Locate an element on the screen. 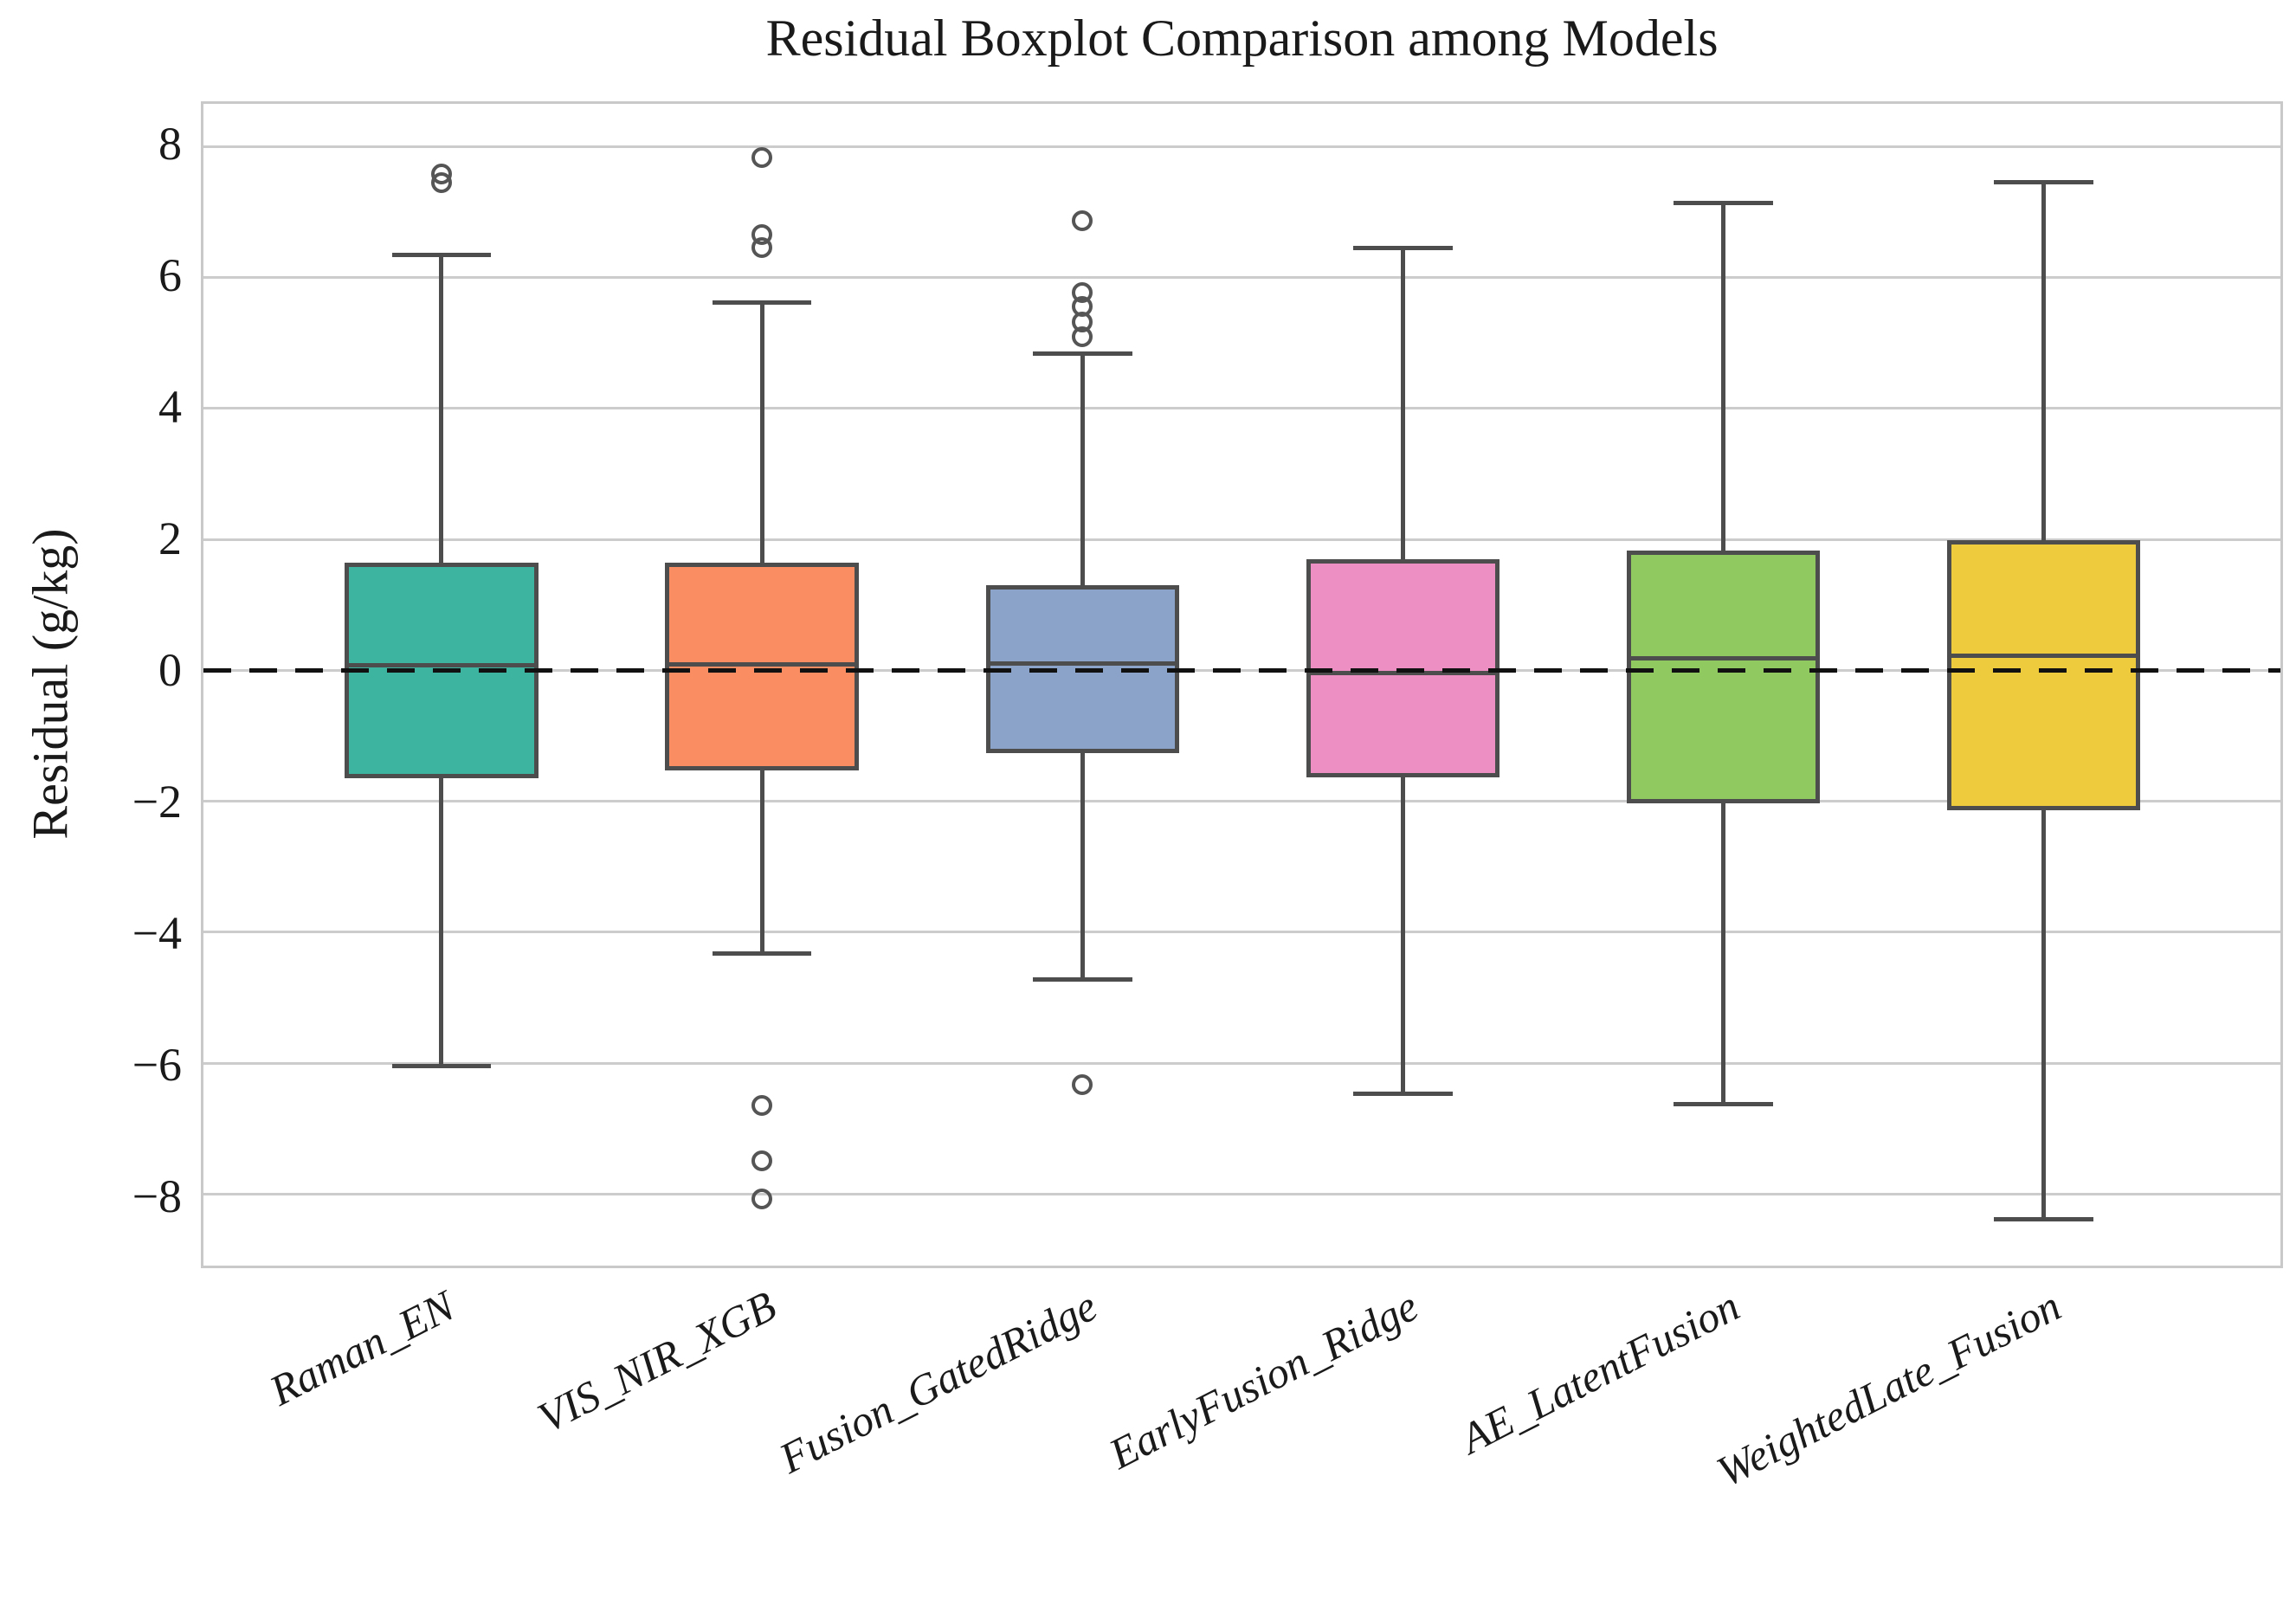 The width and height of the screenshot is (2296, 1598). median-line-WeightedLate_Fusion is located at coordinates (2044, 656).